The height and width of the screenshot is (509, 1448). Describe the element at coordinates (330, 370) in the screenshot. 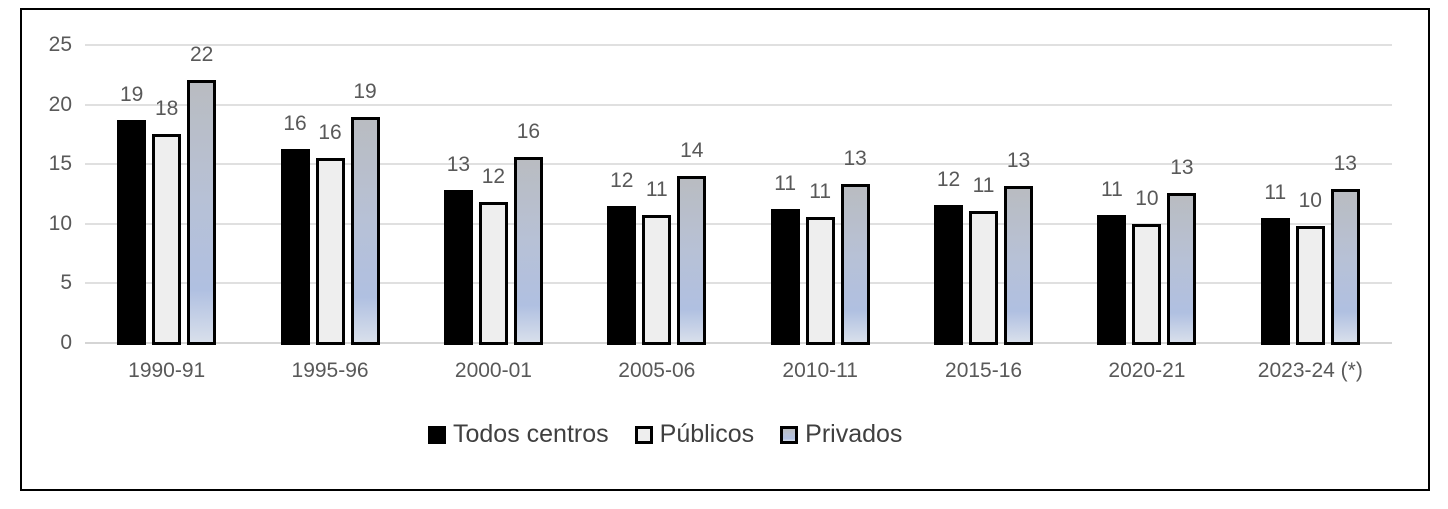

I see `x-axis-category-label: 1995-96` at that location.